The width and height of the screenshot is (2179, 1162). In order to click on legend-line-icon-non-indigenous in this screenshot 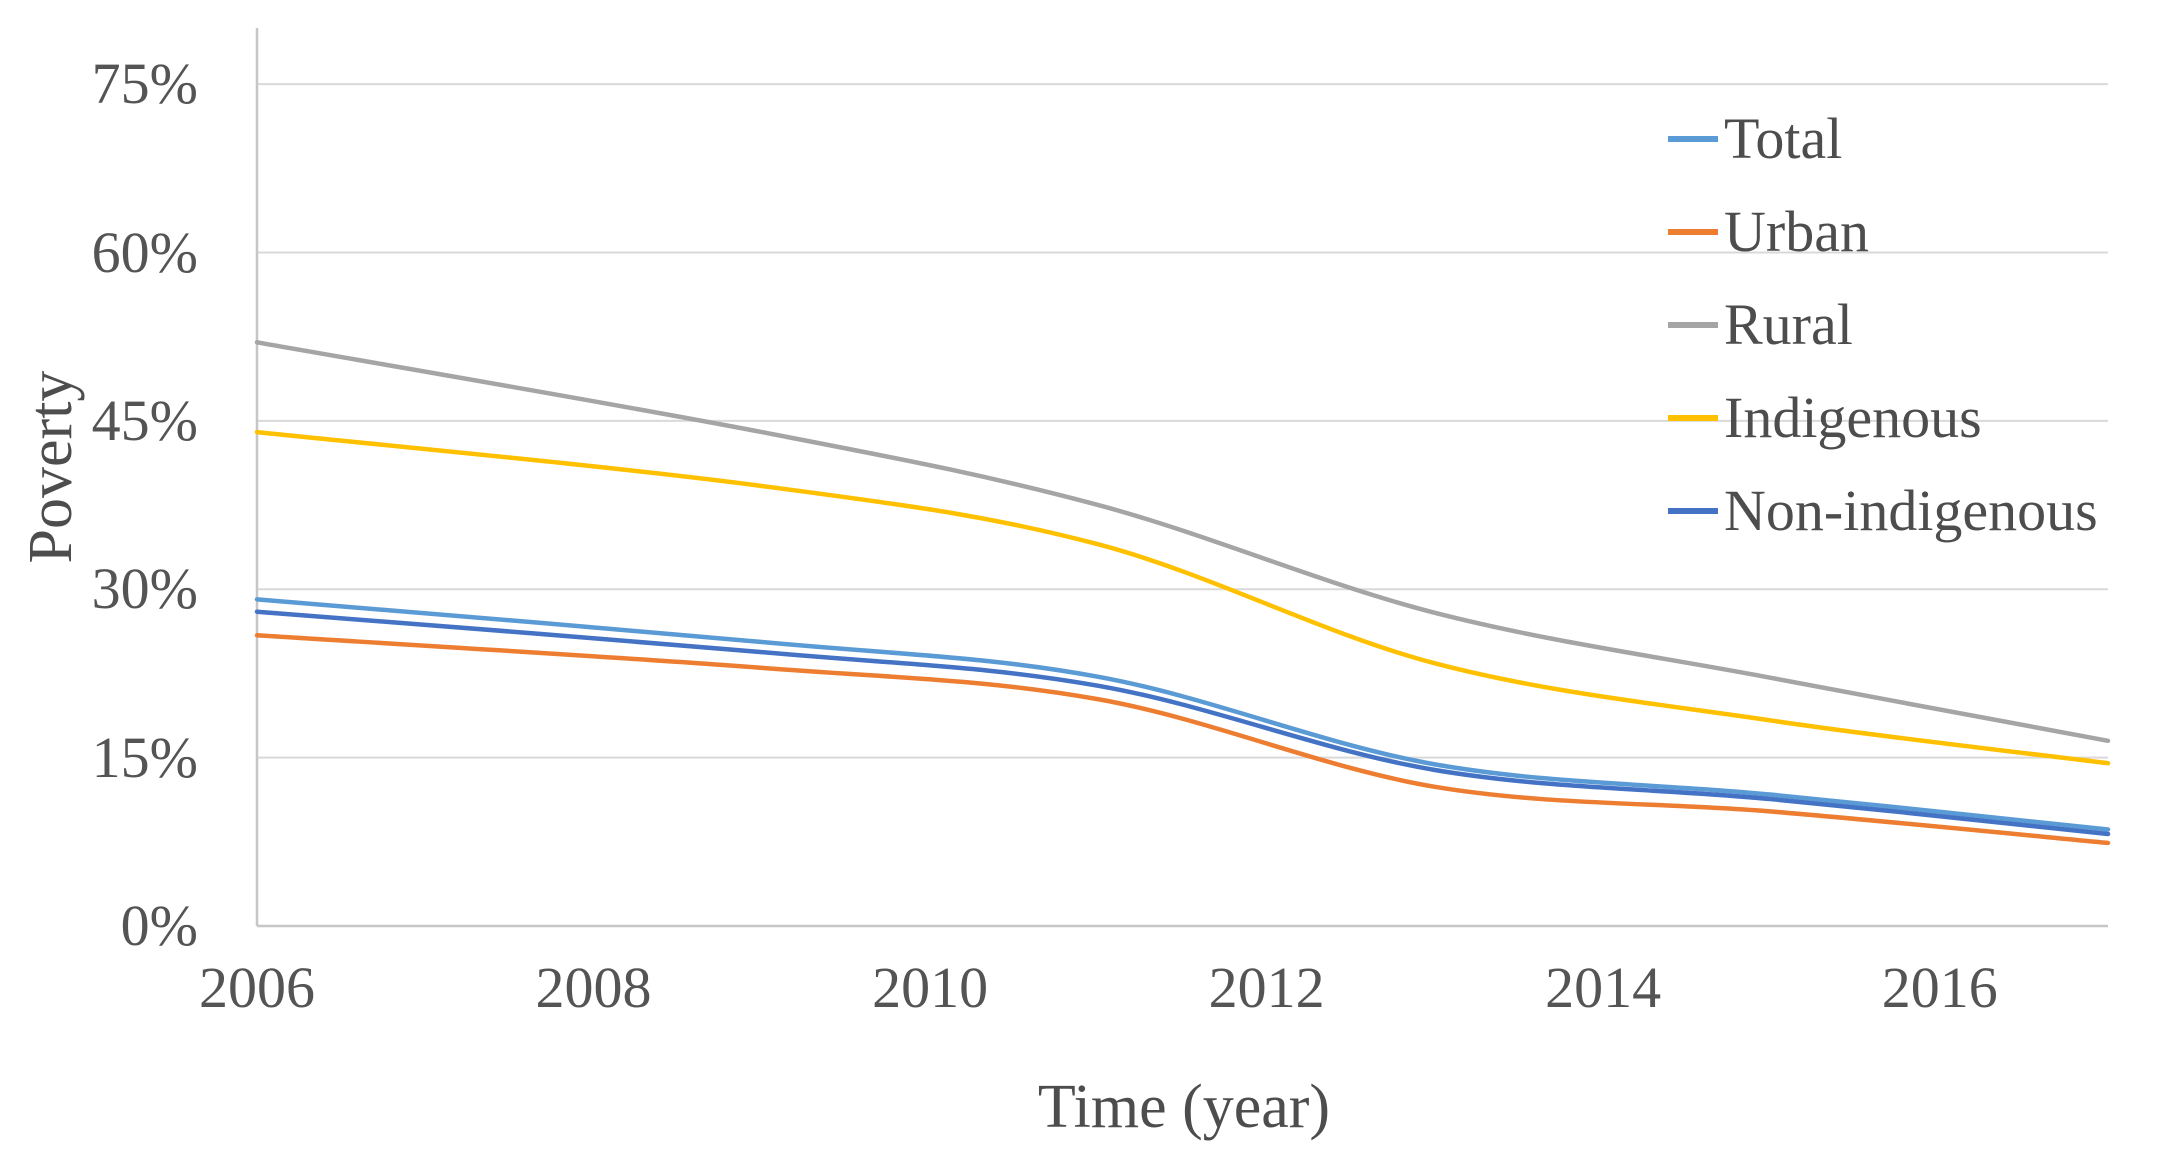, I will do `click(1693, 511)`.